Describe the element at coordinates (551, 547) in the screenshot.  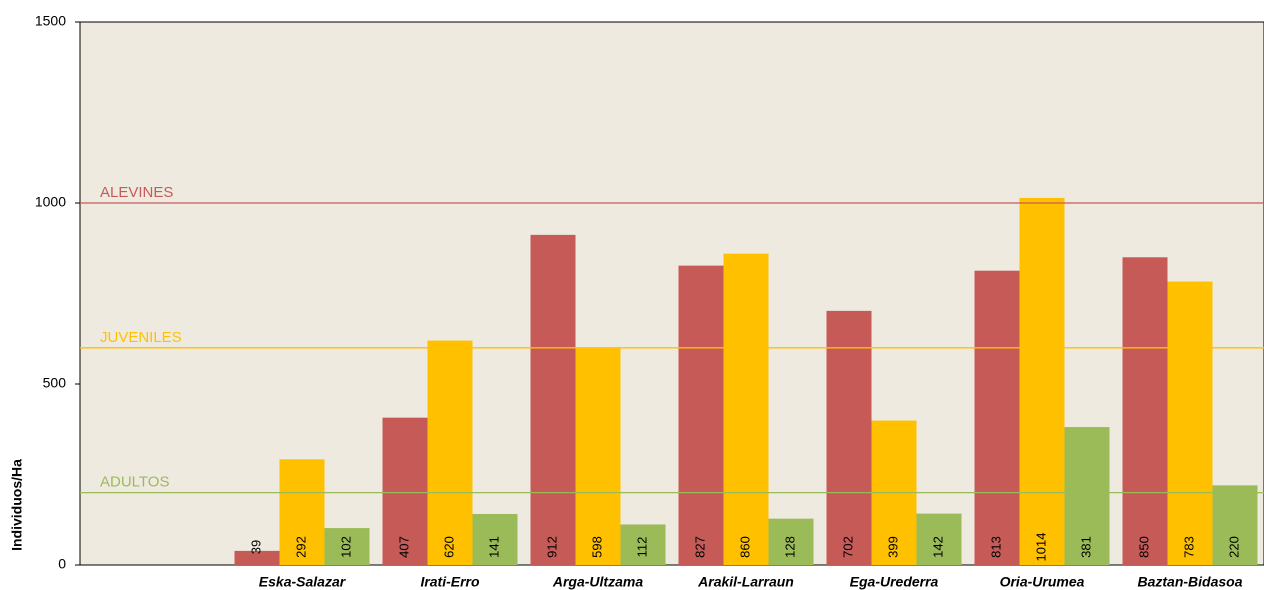
I see `value-label: 912` at that location.